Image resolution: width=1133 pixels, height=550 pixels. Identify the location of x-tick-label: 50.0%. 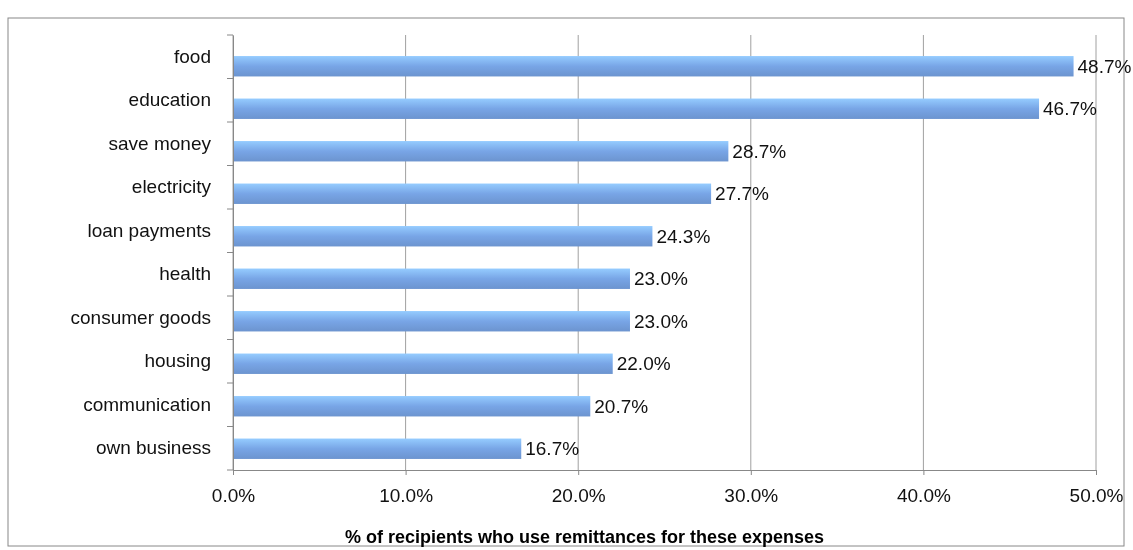
(1096, 496).